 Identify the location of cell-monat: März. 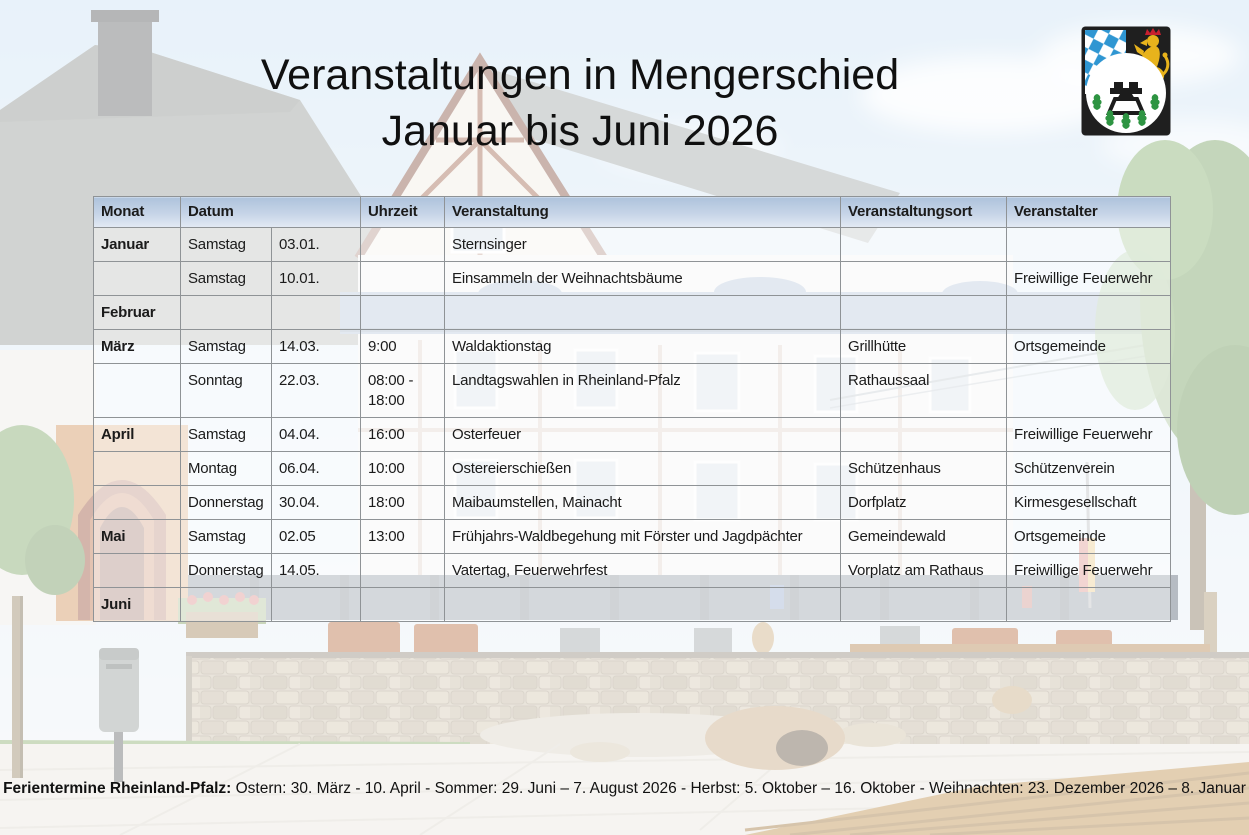
(137, 346).